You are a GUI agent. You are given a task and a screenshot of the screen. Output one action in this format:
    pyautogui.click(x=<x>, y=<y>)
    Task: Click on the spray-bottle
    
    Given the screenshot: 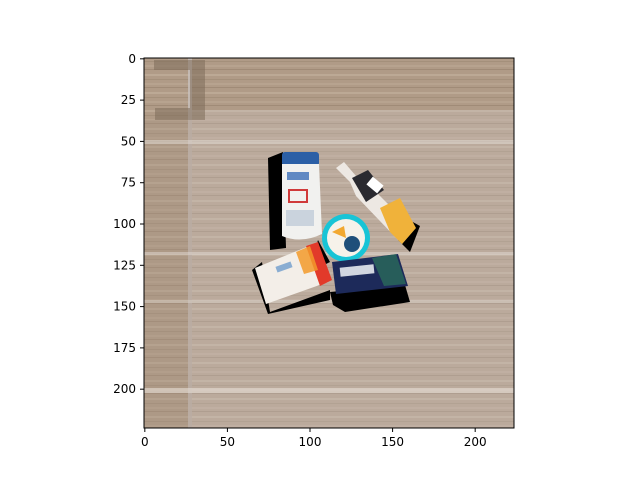 What is the action you would take?
    pyautogui.click(x=376, y=203)
    